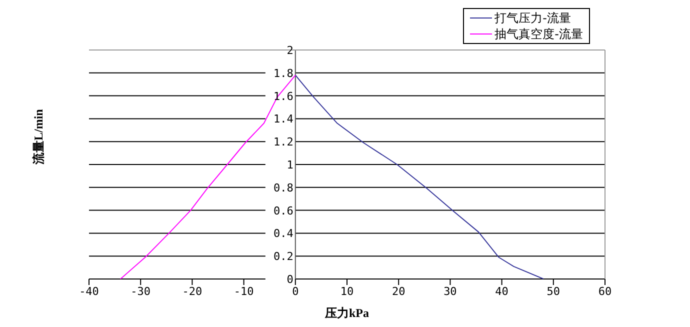 The width and height of the screenshot is (690, 327). Describe the element at coordinates (450, 291) in the screenshot. I see `x-tick-label: 30` at that location.